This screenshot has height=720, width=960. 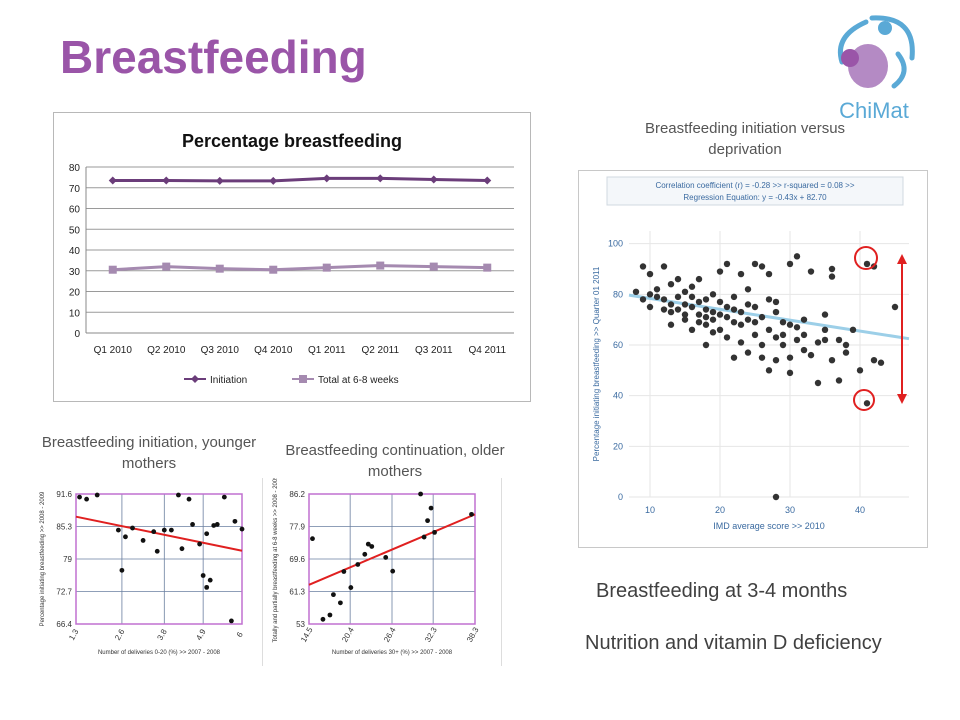 What do you see at coordinates (113, 350) in the screenshot?
I see `x-tick-label: Q1 2010` at bounding box center [113, 350].